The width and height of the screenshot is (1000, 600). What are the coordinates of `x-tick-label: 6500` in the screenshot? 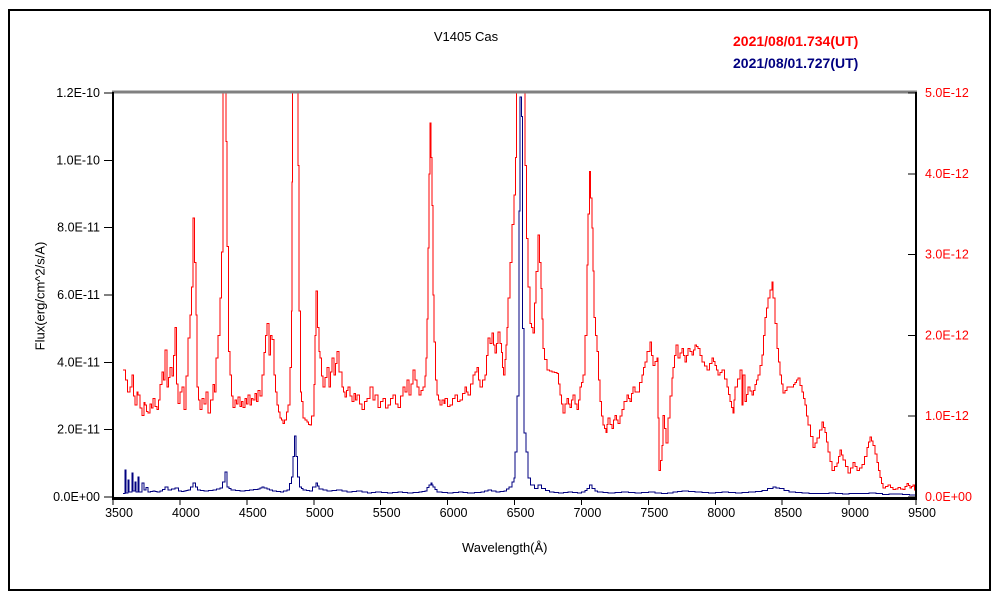 It's located at (521, 513).